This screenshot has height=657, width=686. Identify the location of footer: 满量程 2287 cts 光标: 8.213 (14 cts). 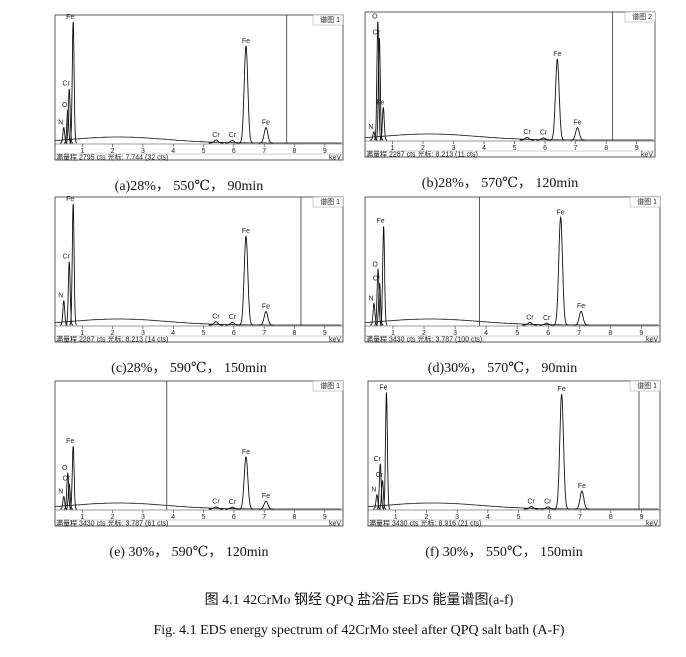
(112, 338).